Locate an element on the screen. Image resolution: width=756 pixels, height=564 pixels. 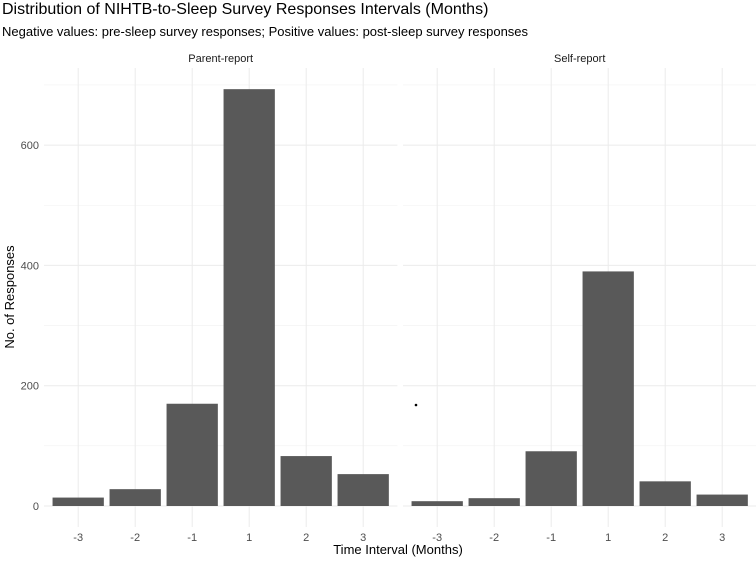
bar-self-report--3 is located at coordinates (437, 503).